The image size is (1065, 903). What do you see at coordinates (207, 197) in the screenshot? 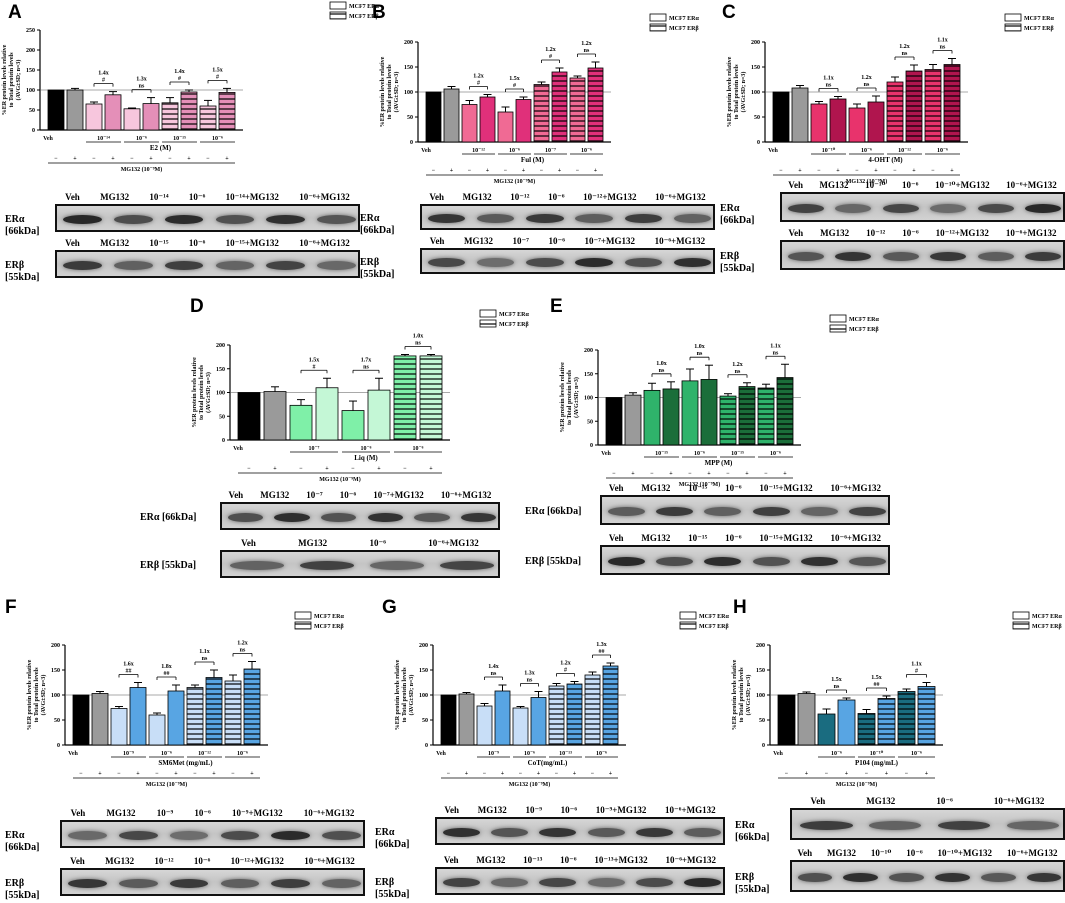
I see `lane-labels-row: Veh MG132 10⁻¹⁴ 10⁻⁶ 10⁻¹⁴+MG132 10⁻⁶+MG132` at bounding box center [207, 197].